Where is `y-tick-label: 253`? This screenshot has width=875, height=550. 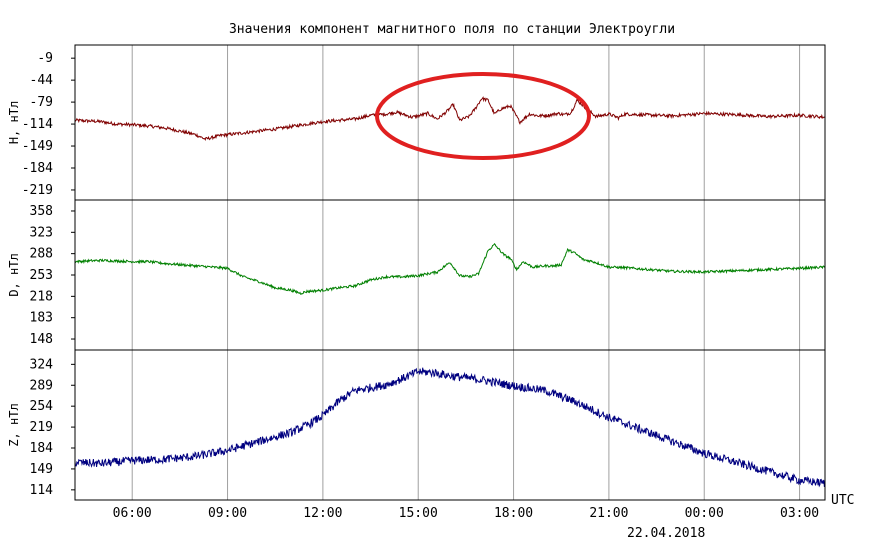 y-tick-label: 253 is located at coordinates (41, 275).